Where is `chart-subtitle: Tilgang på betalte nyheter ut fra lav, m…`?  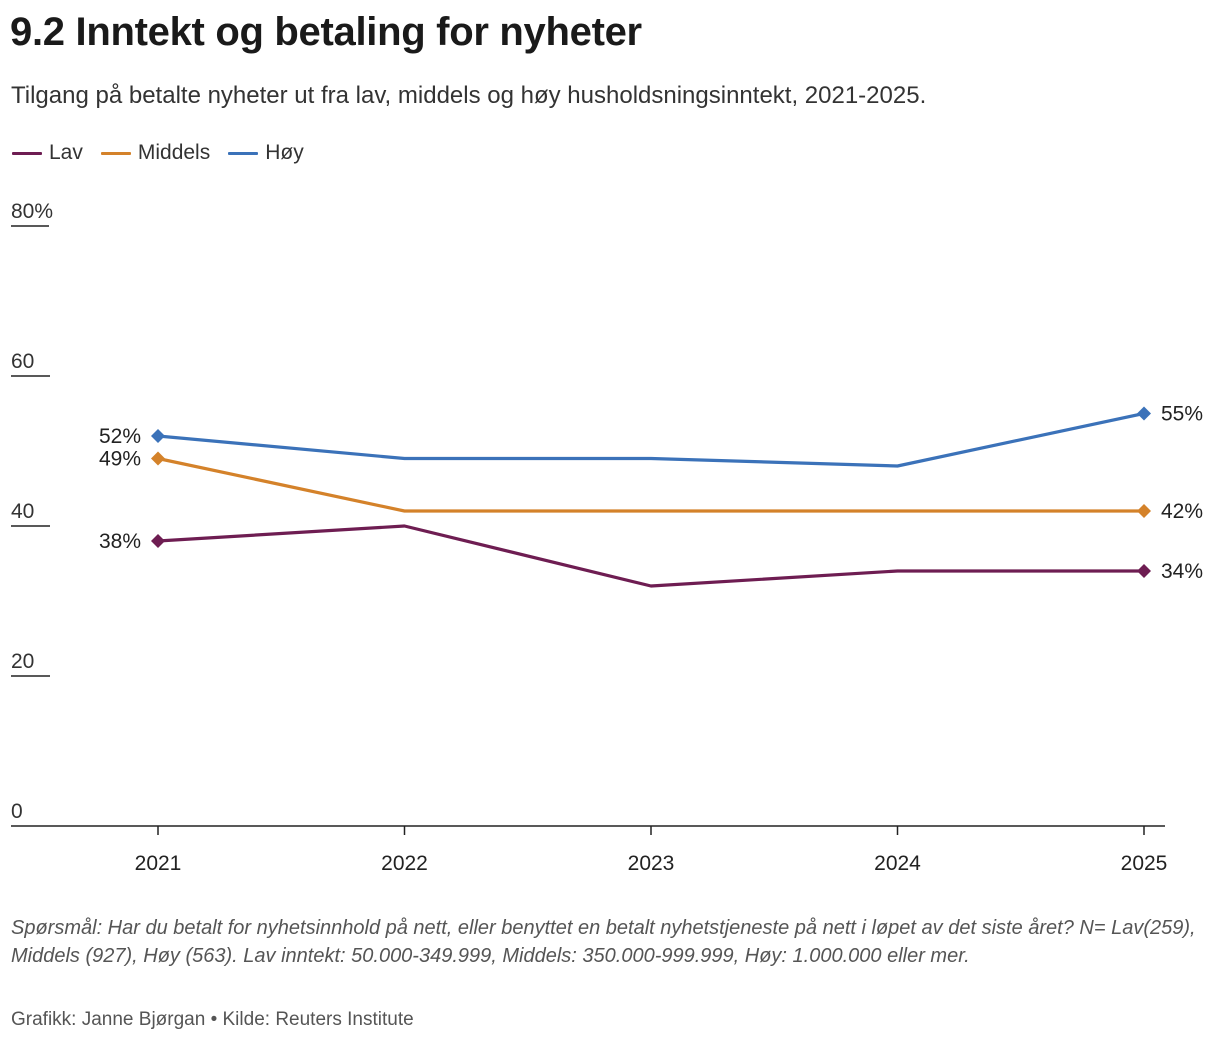
chart-subtitle: Tilgang på betalte nyheter ut fra lav, m… is located at coordinates (469, 95).